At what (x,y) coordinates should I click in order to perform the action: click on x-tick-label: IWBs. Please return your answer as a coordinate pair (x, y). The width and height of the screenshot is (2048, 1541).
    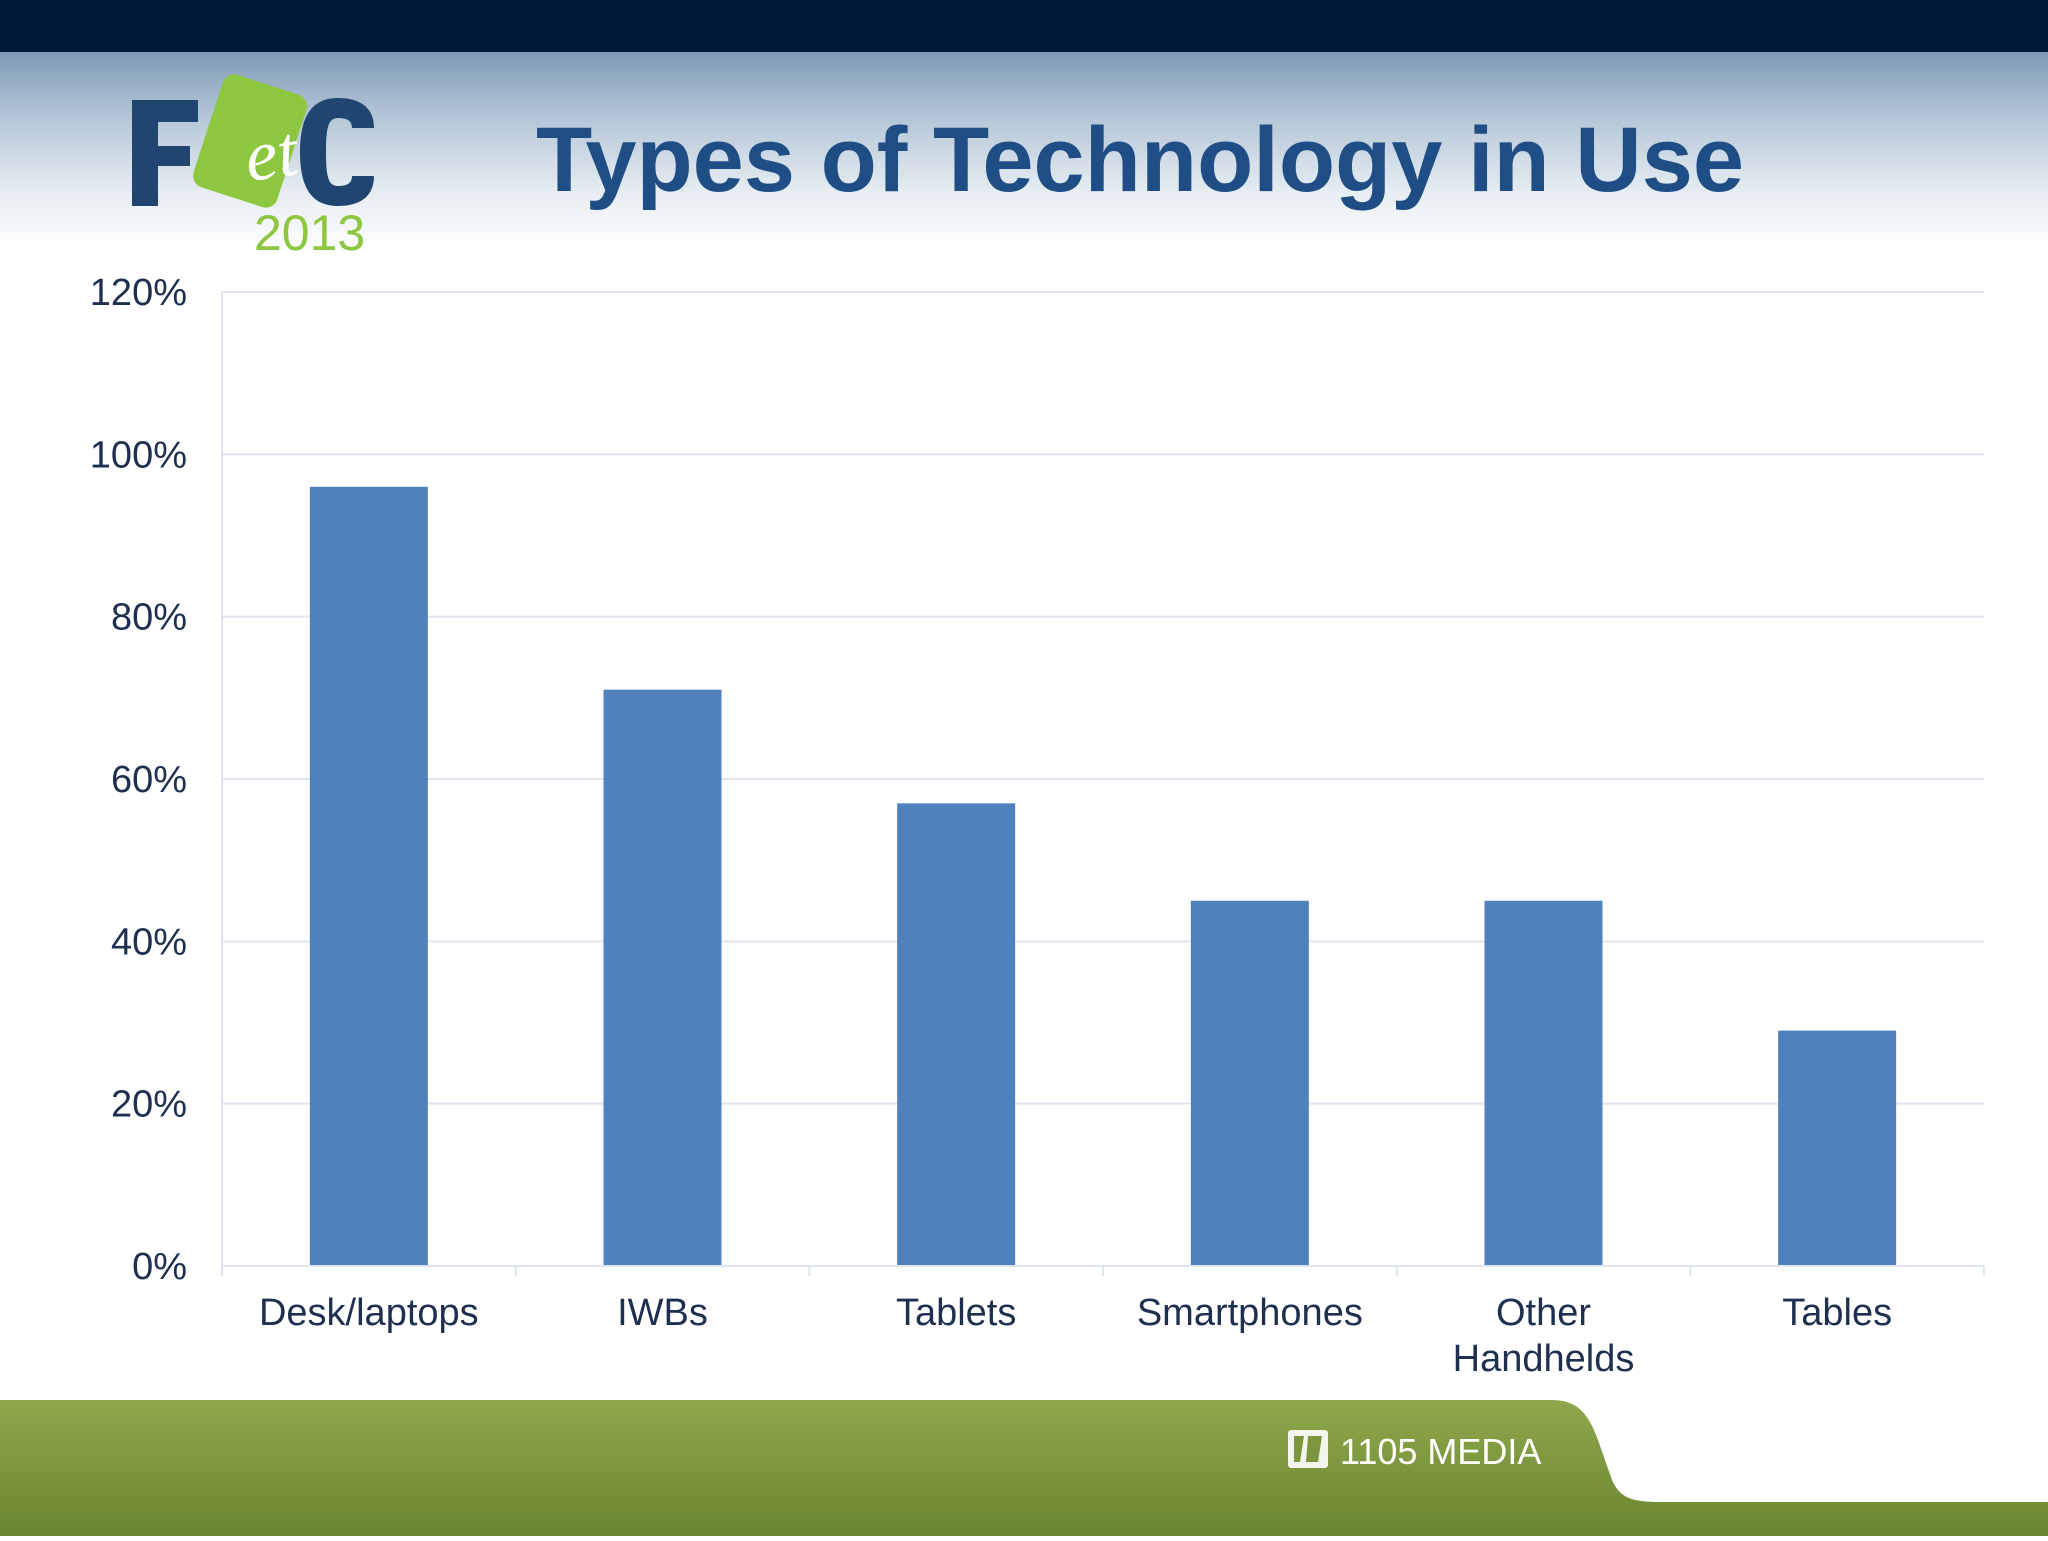
    Looking at the image, I should click on (662, 1313).